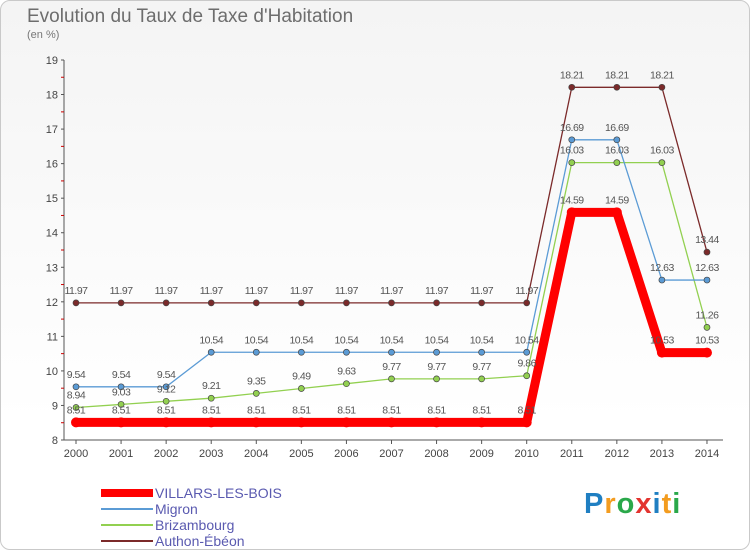 Image resolution: width=750 pixels, height=550 pixels. What do you see at coordinates (52, 234) in the screenshot?
I see `y-tick-label: 14` at bounding box center [52, 234].